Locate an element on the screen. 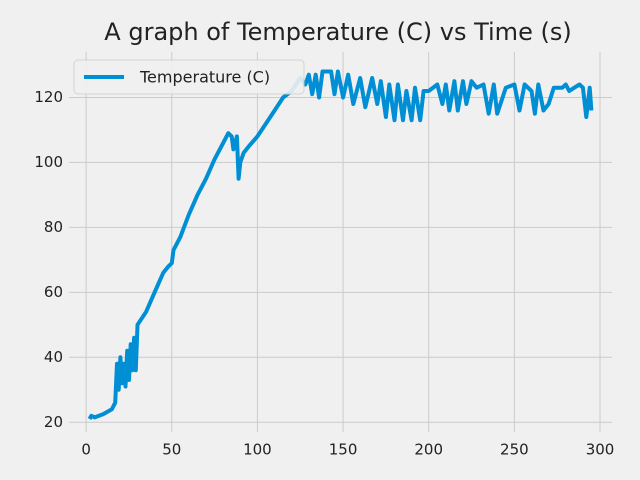  y-tick-label: 20 is located at coordinates (53, 422).